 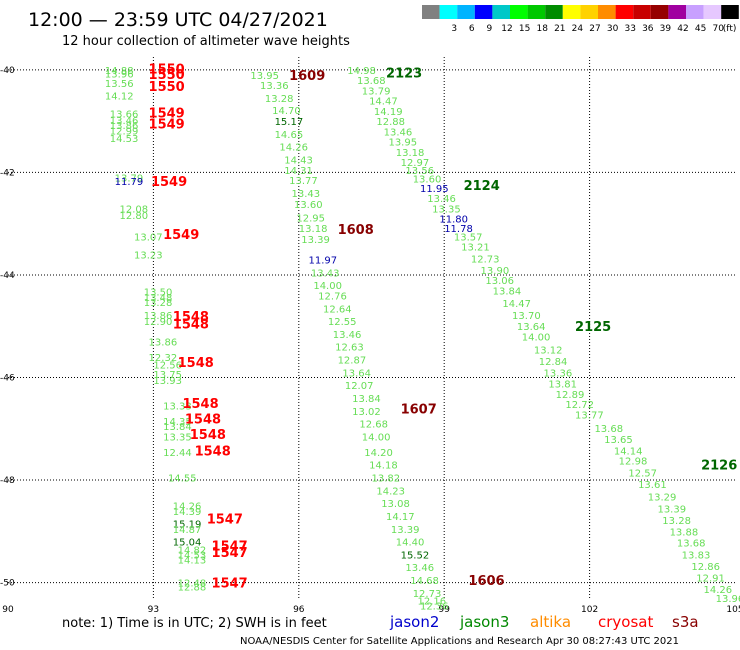 I want to click on swh-reading: 14.14, so click(x=628, y=451).